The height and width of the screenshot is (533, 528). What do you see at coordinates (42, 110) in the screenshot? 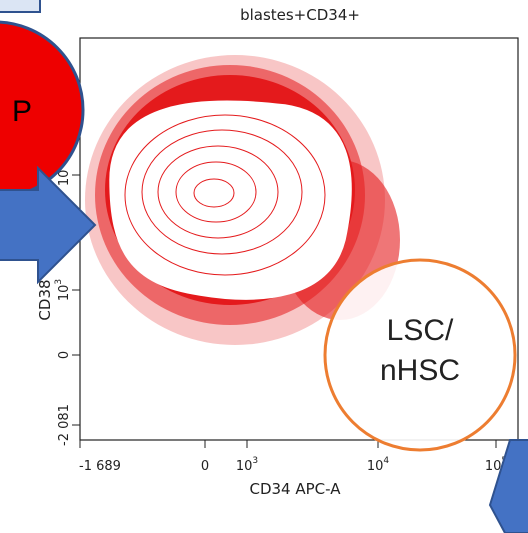
I see `red-circle` at bounding box center [42, 110].